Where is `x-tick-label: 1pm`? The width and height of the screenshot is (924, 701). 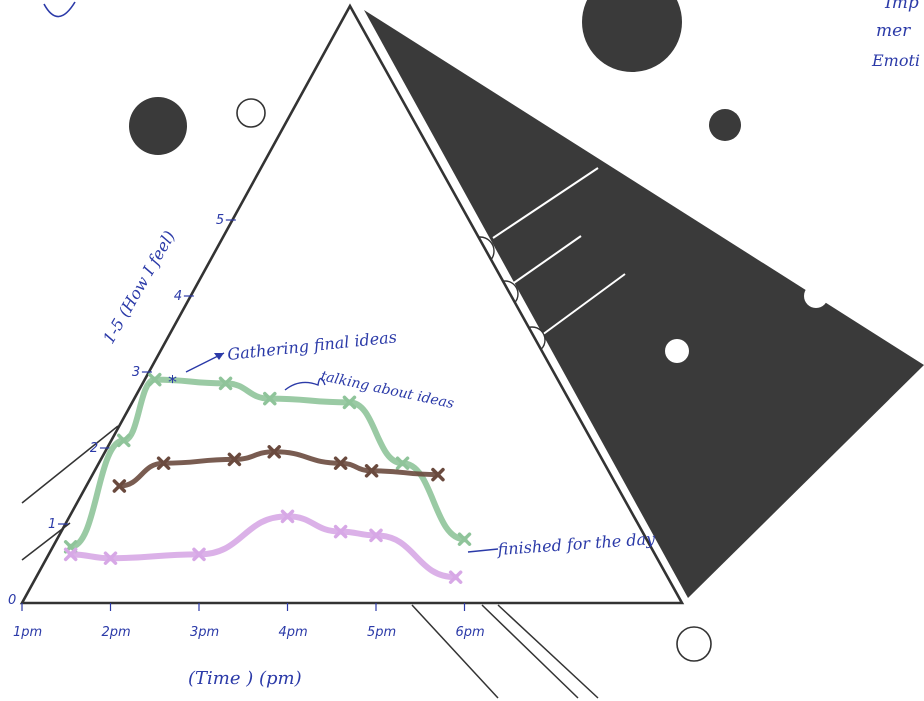
x-tick-label: 1pm is located at coordinates (27, 632).